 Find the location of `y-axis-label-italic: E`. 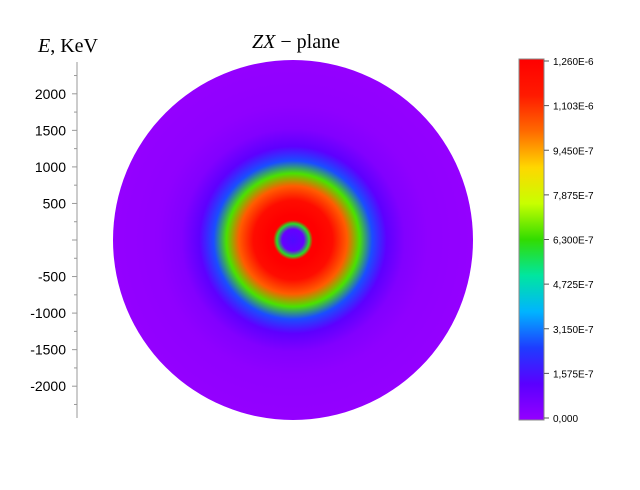

y-axis-label-italic: E is located at coordinates (43, 46).